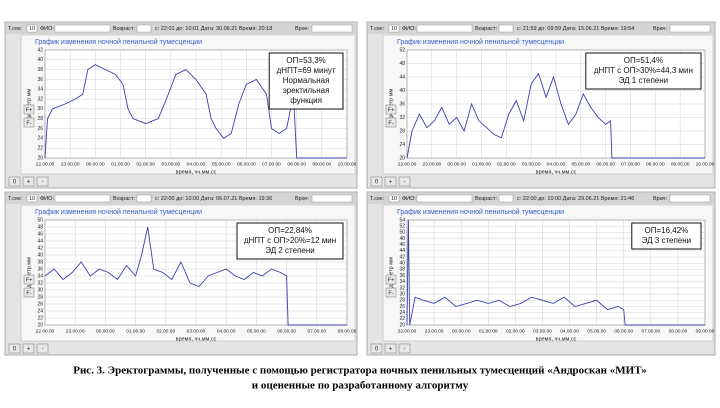 This screenshot has width=720, height=408. I want to click on y-tick-label: 30, so click(40, 290).